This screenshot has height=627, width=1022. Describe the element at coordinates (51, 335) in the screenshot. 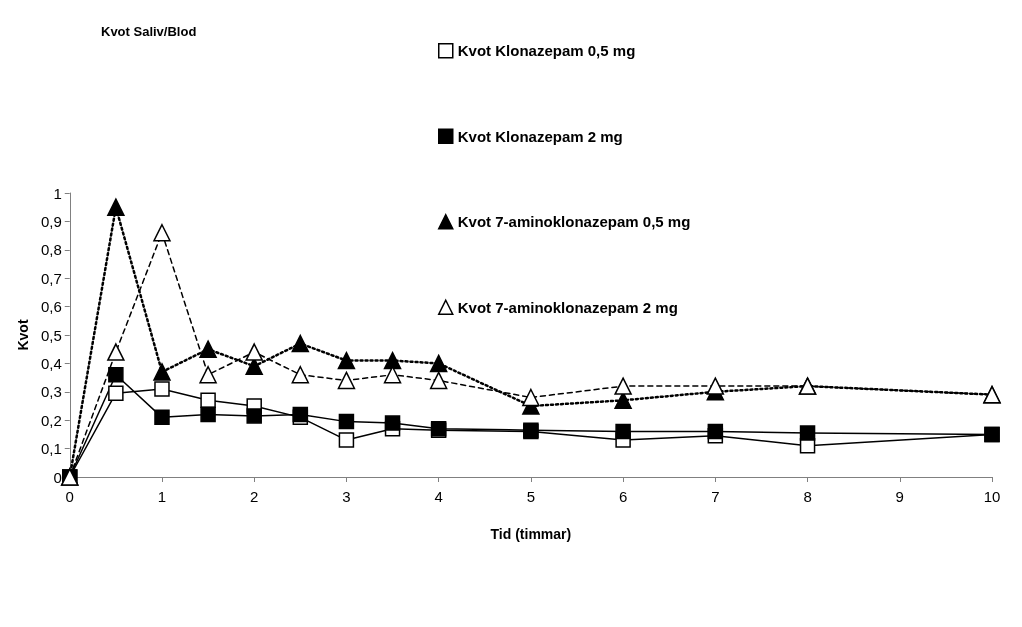

I see `y-tick-label: 0,5` at that location.